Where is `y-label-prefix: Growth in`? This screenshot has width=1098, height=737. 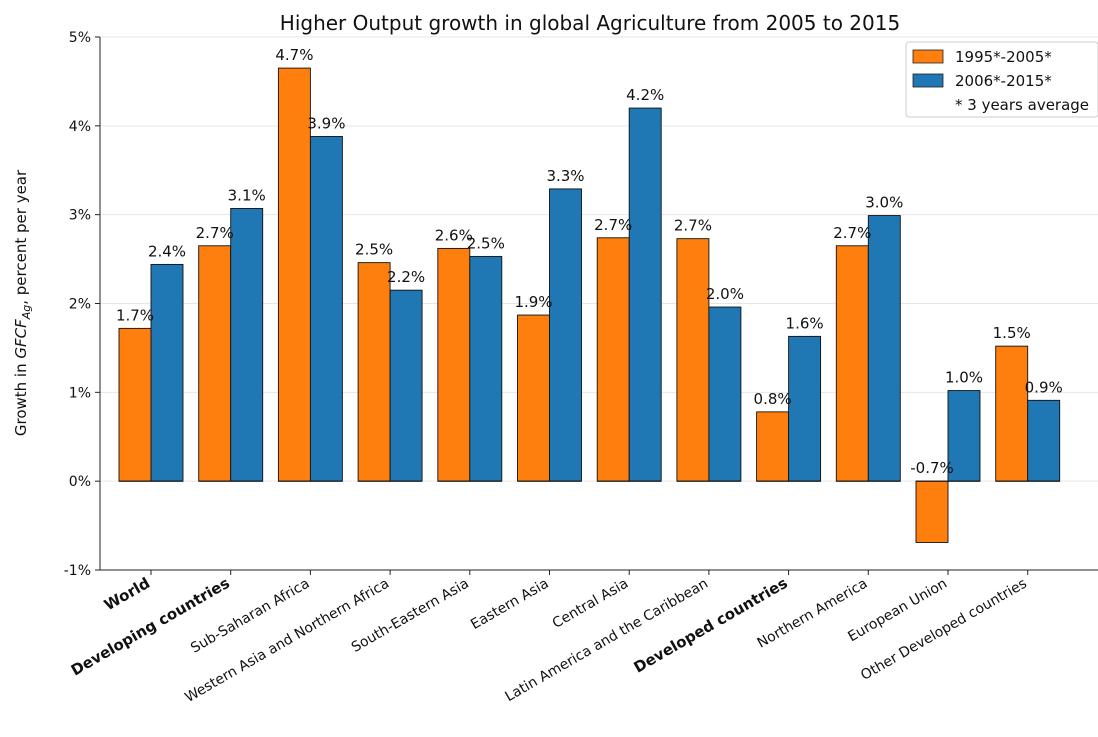
y-label-prefix: Growth in is located at coordinates (21, 398).